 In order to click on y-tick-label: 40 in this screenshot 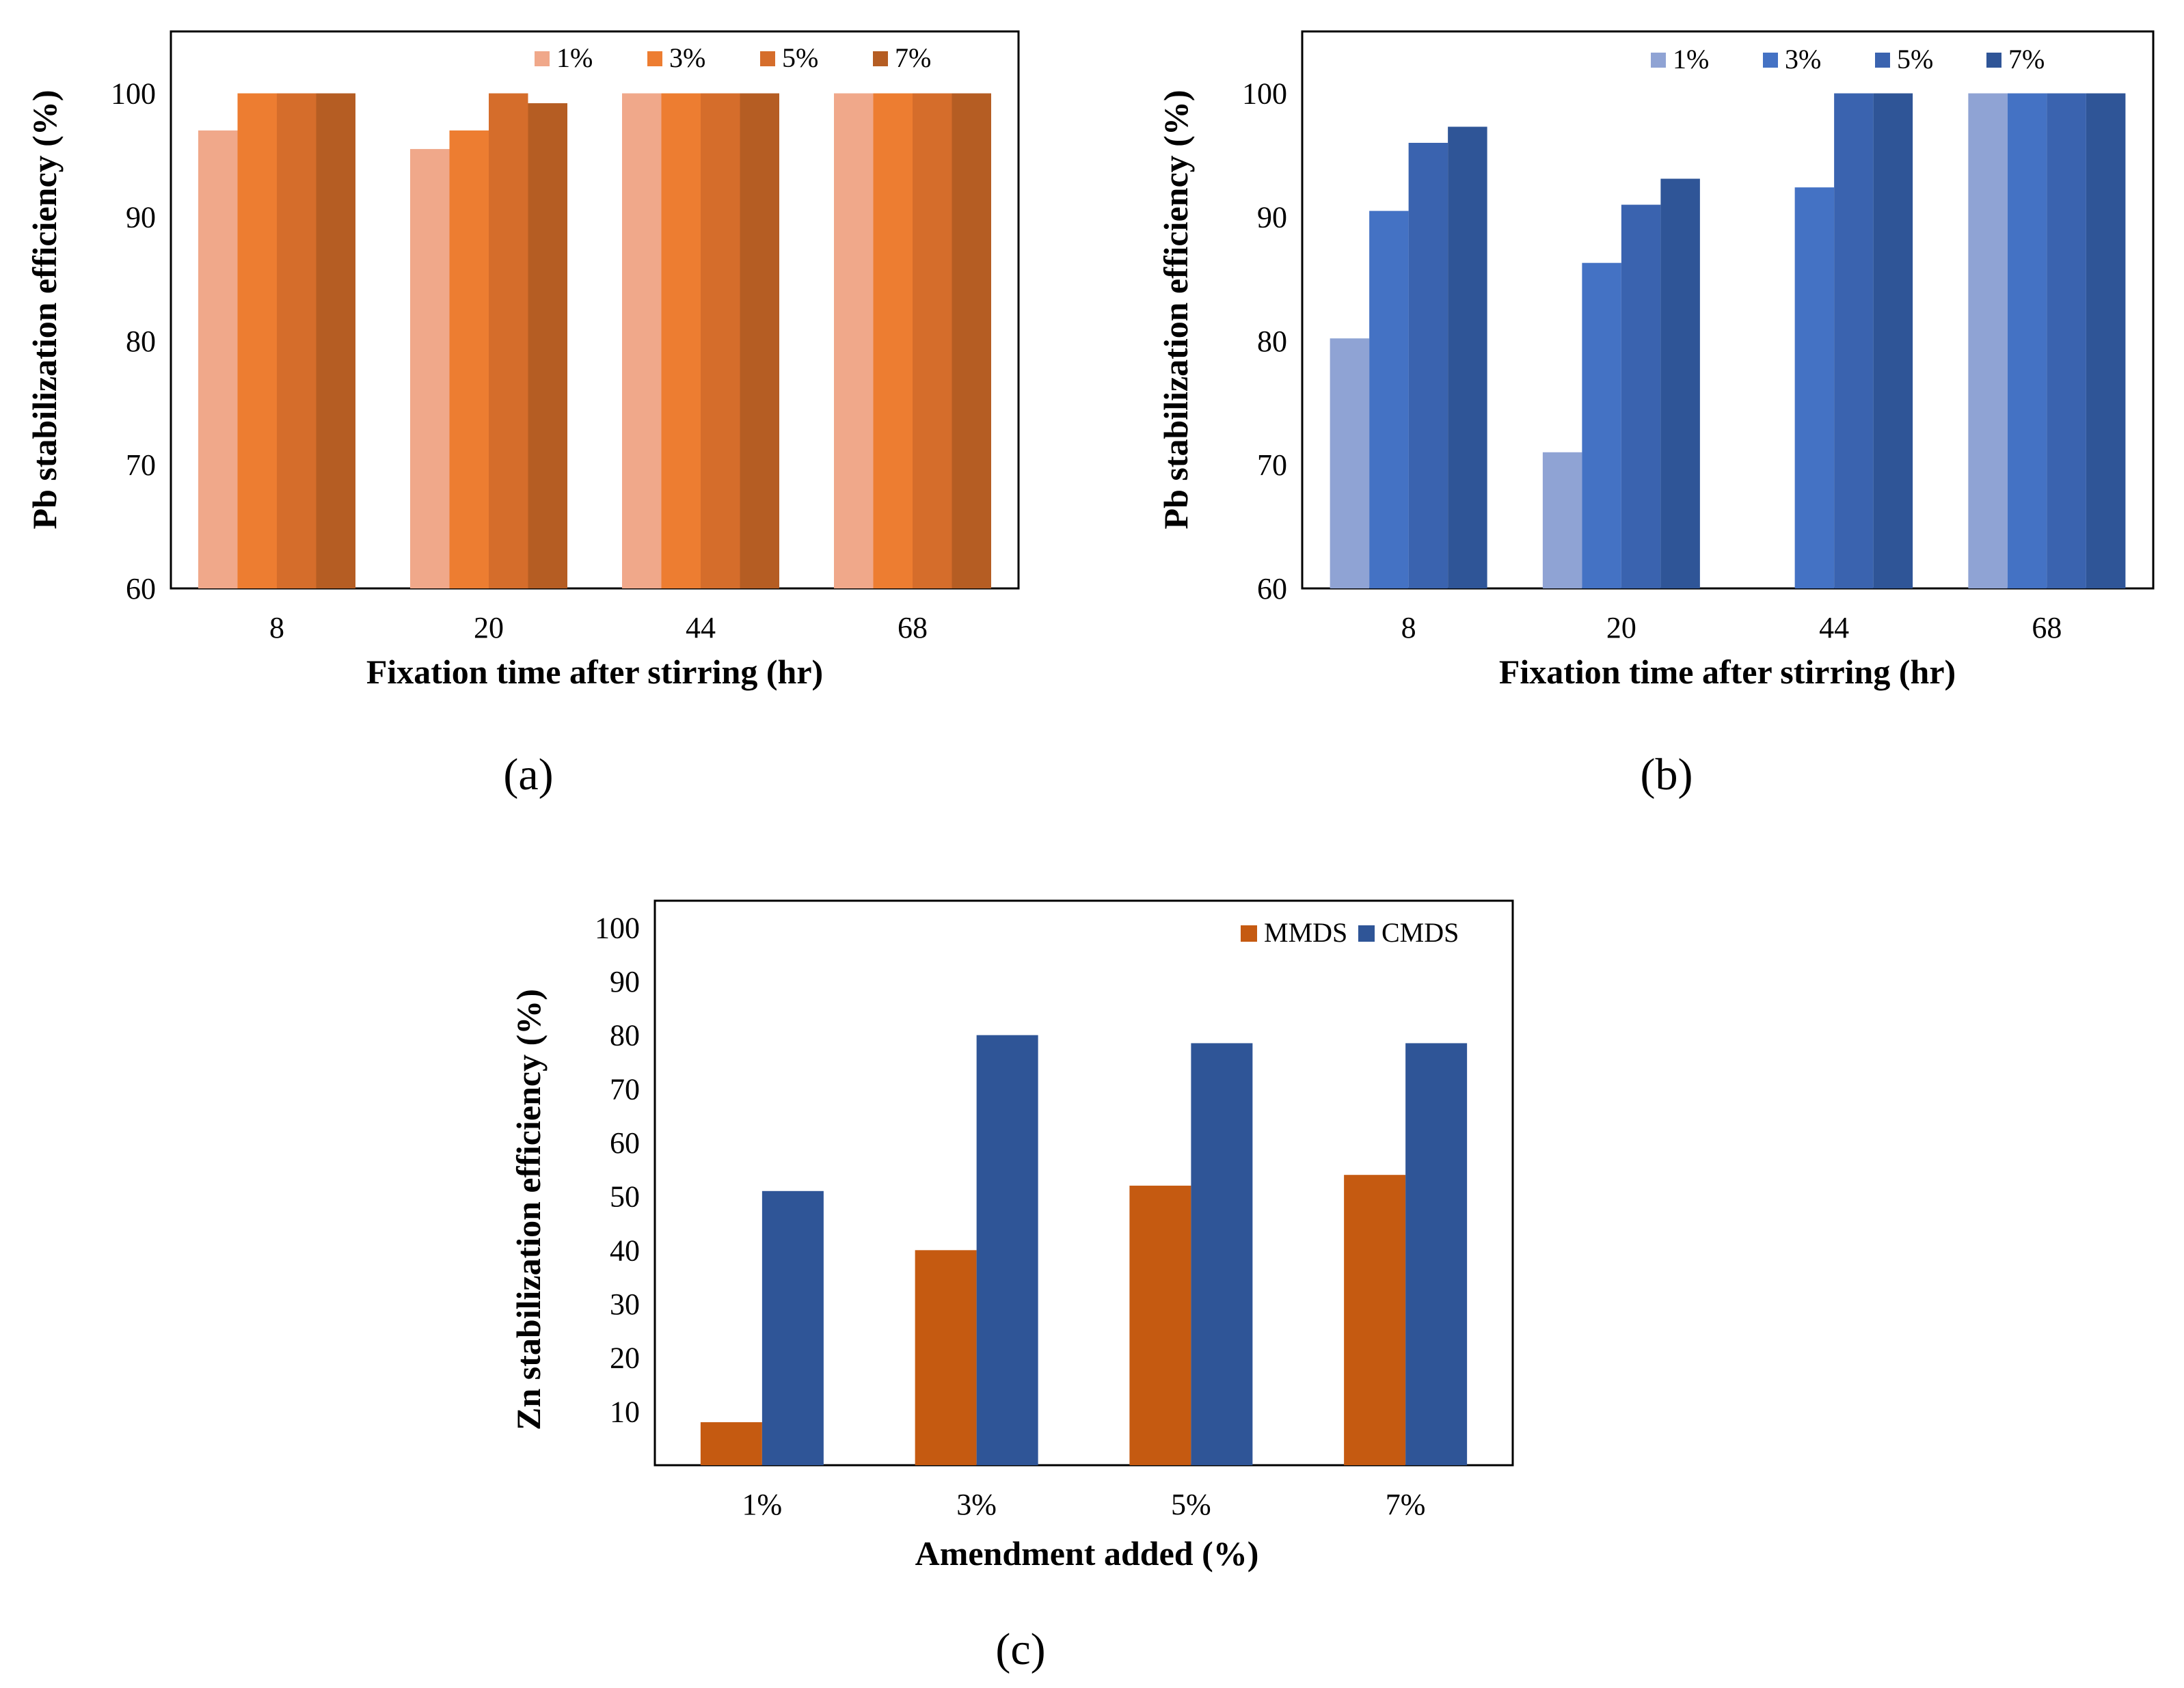, I will do `click(625, 1250)`.